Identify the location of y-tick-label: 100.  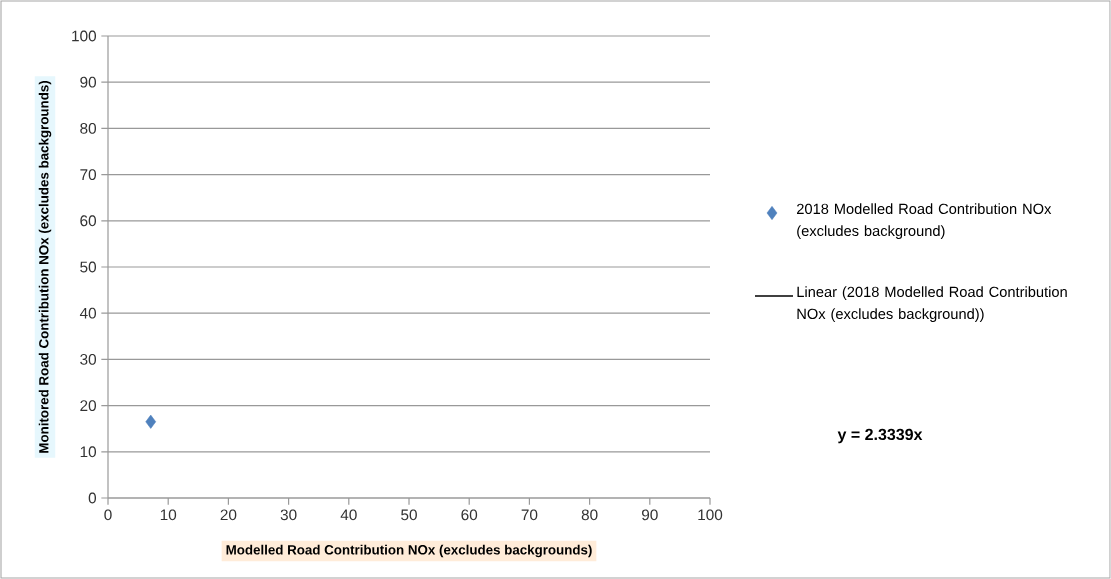
(84, 36).